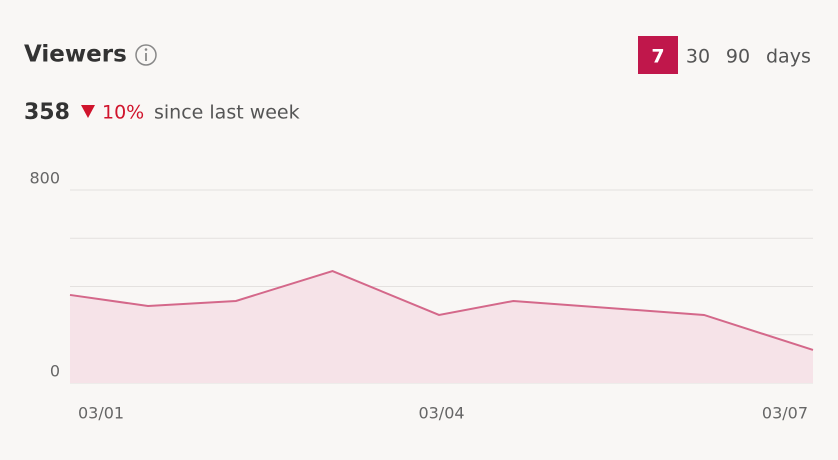 The height and width of the screenshot is (460, 838). Describe the element at coordinates (47, 112) in the screenshot. I see `summary-value: 358` at that location.